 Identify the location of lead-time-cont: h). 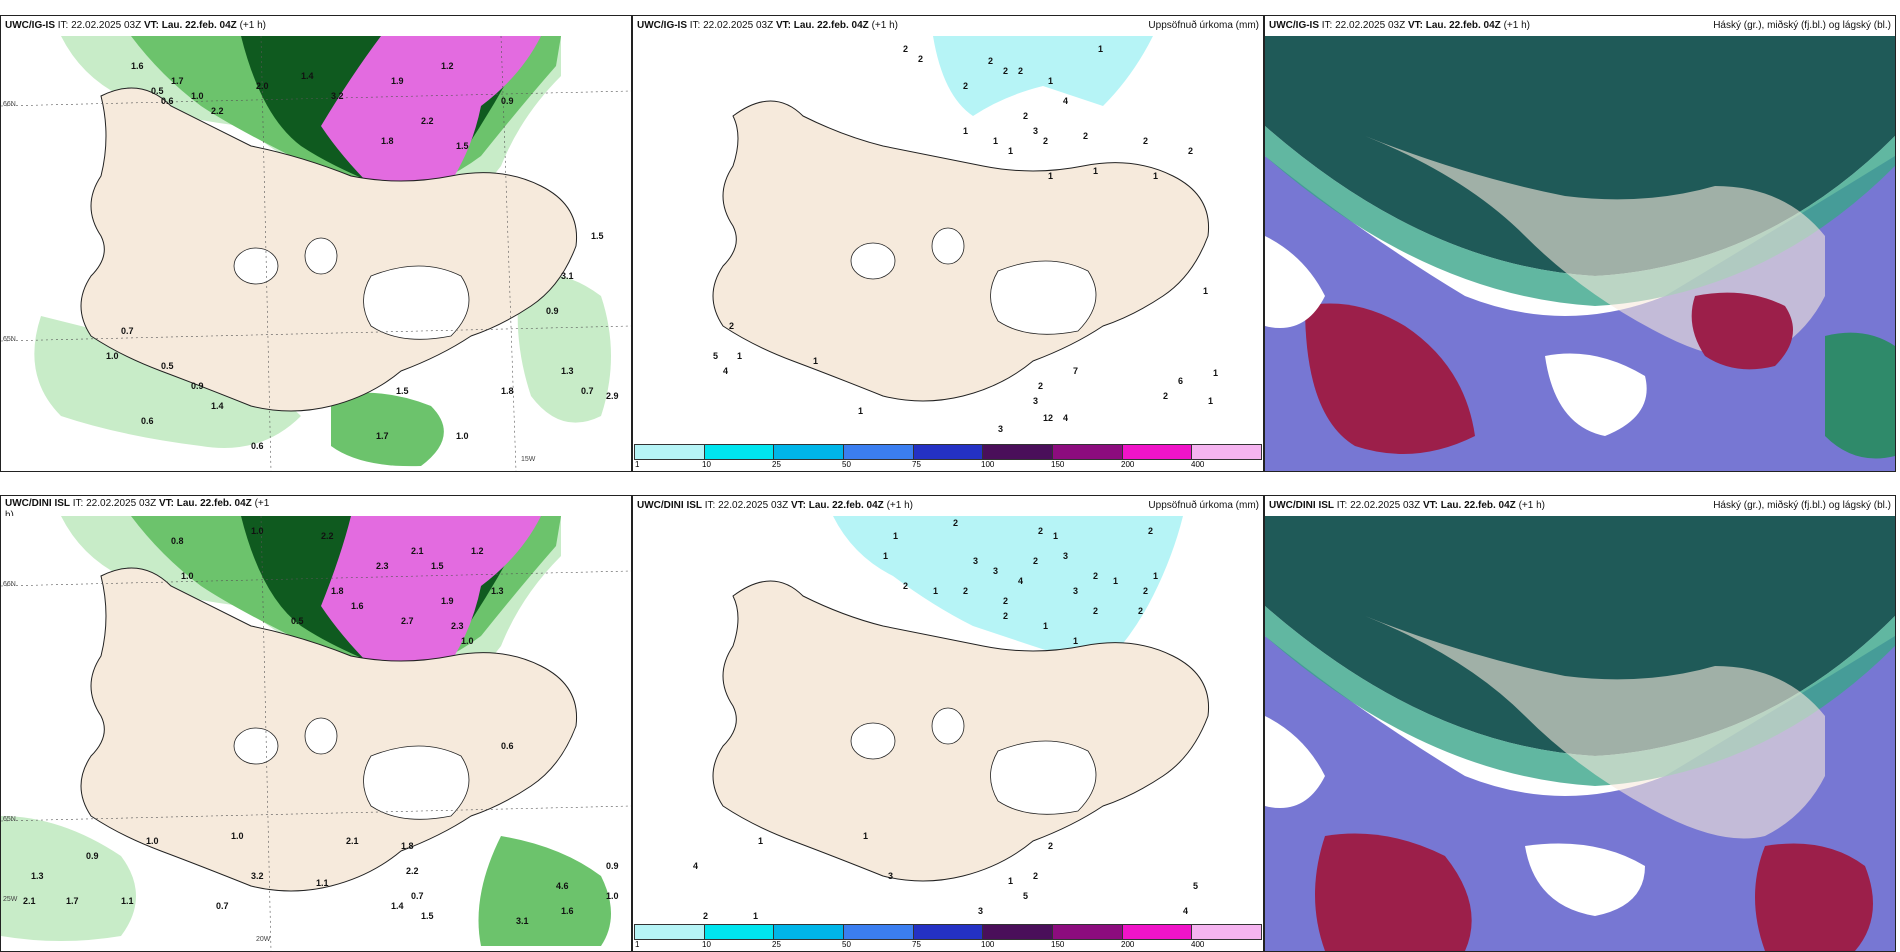
(9, 515).